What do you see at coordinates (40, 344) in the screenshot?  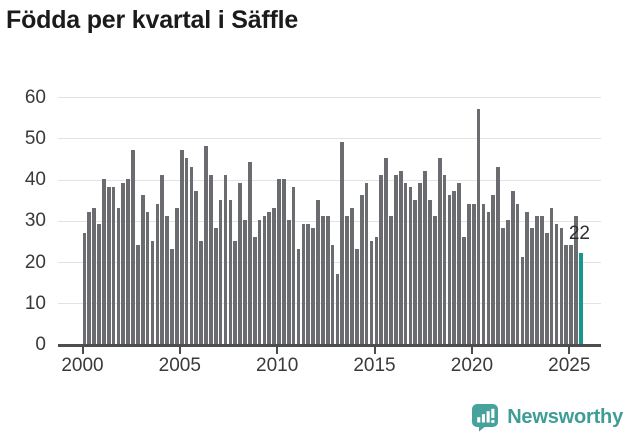 I see `y-tick-label: 0` at bounding box center [40, 344].